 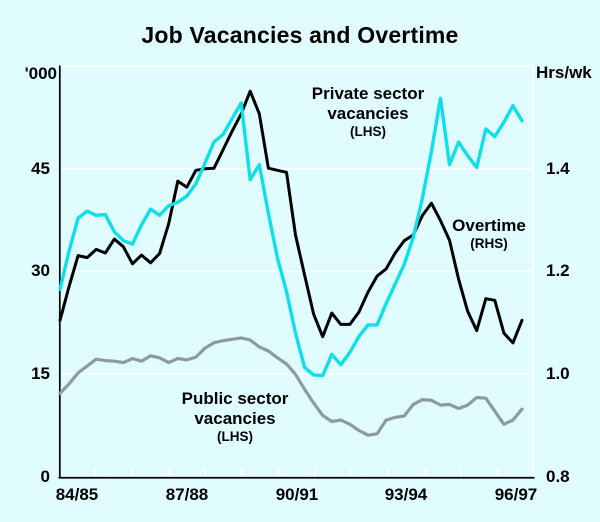 What do you see at coordinates (558, 168) in the screenshot?
I see `right-tick-1-4: 1.4` at bounding box center [558, 168].